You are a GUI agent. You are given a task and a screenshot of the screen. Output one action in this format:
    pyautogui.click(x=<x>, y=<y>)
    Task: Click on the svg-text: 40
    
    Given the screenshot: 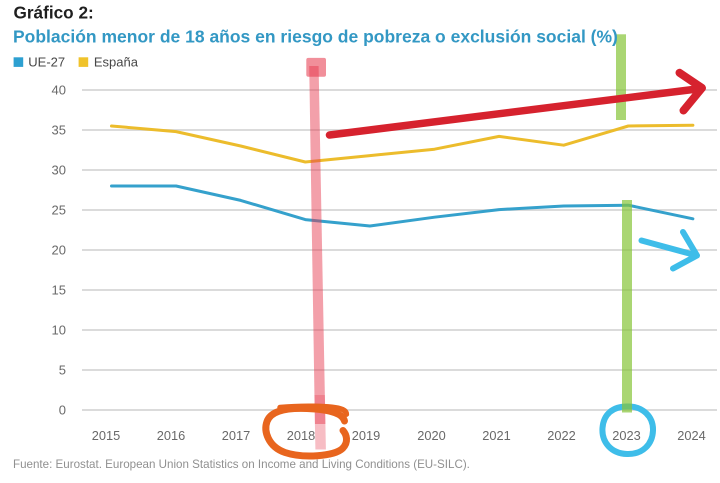 What is the action you would take?
    pyautogui.click(x=59, y=90)
    